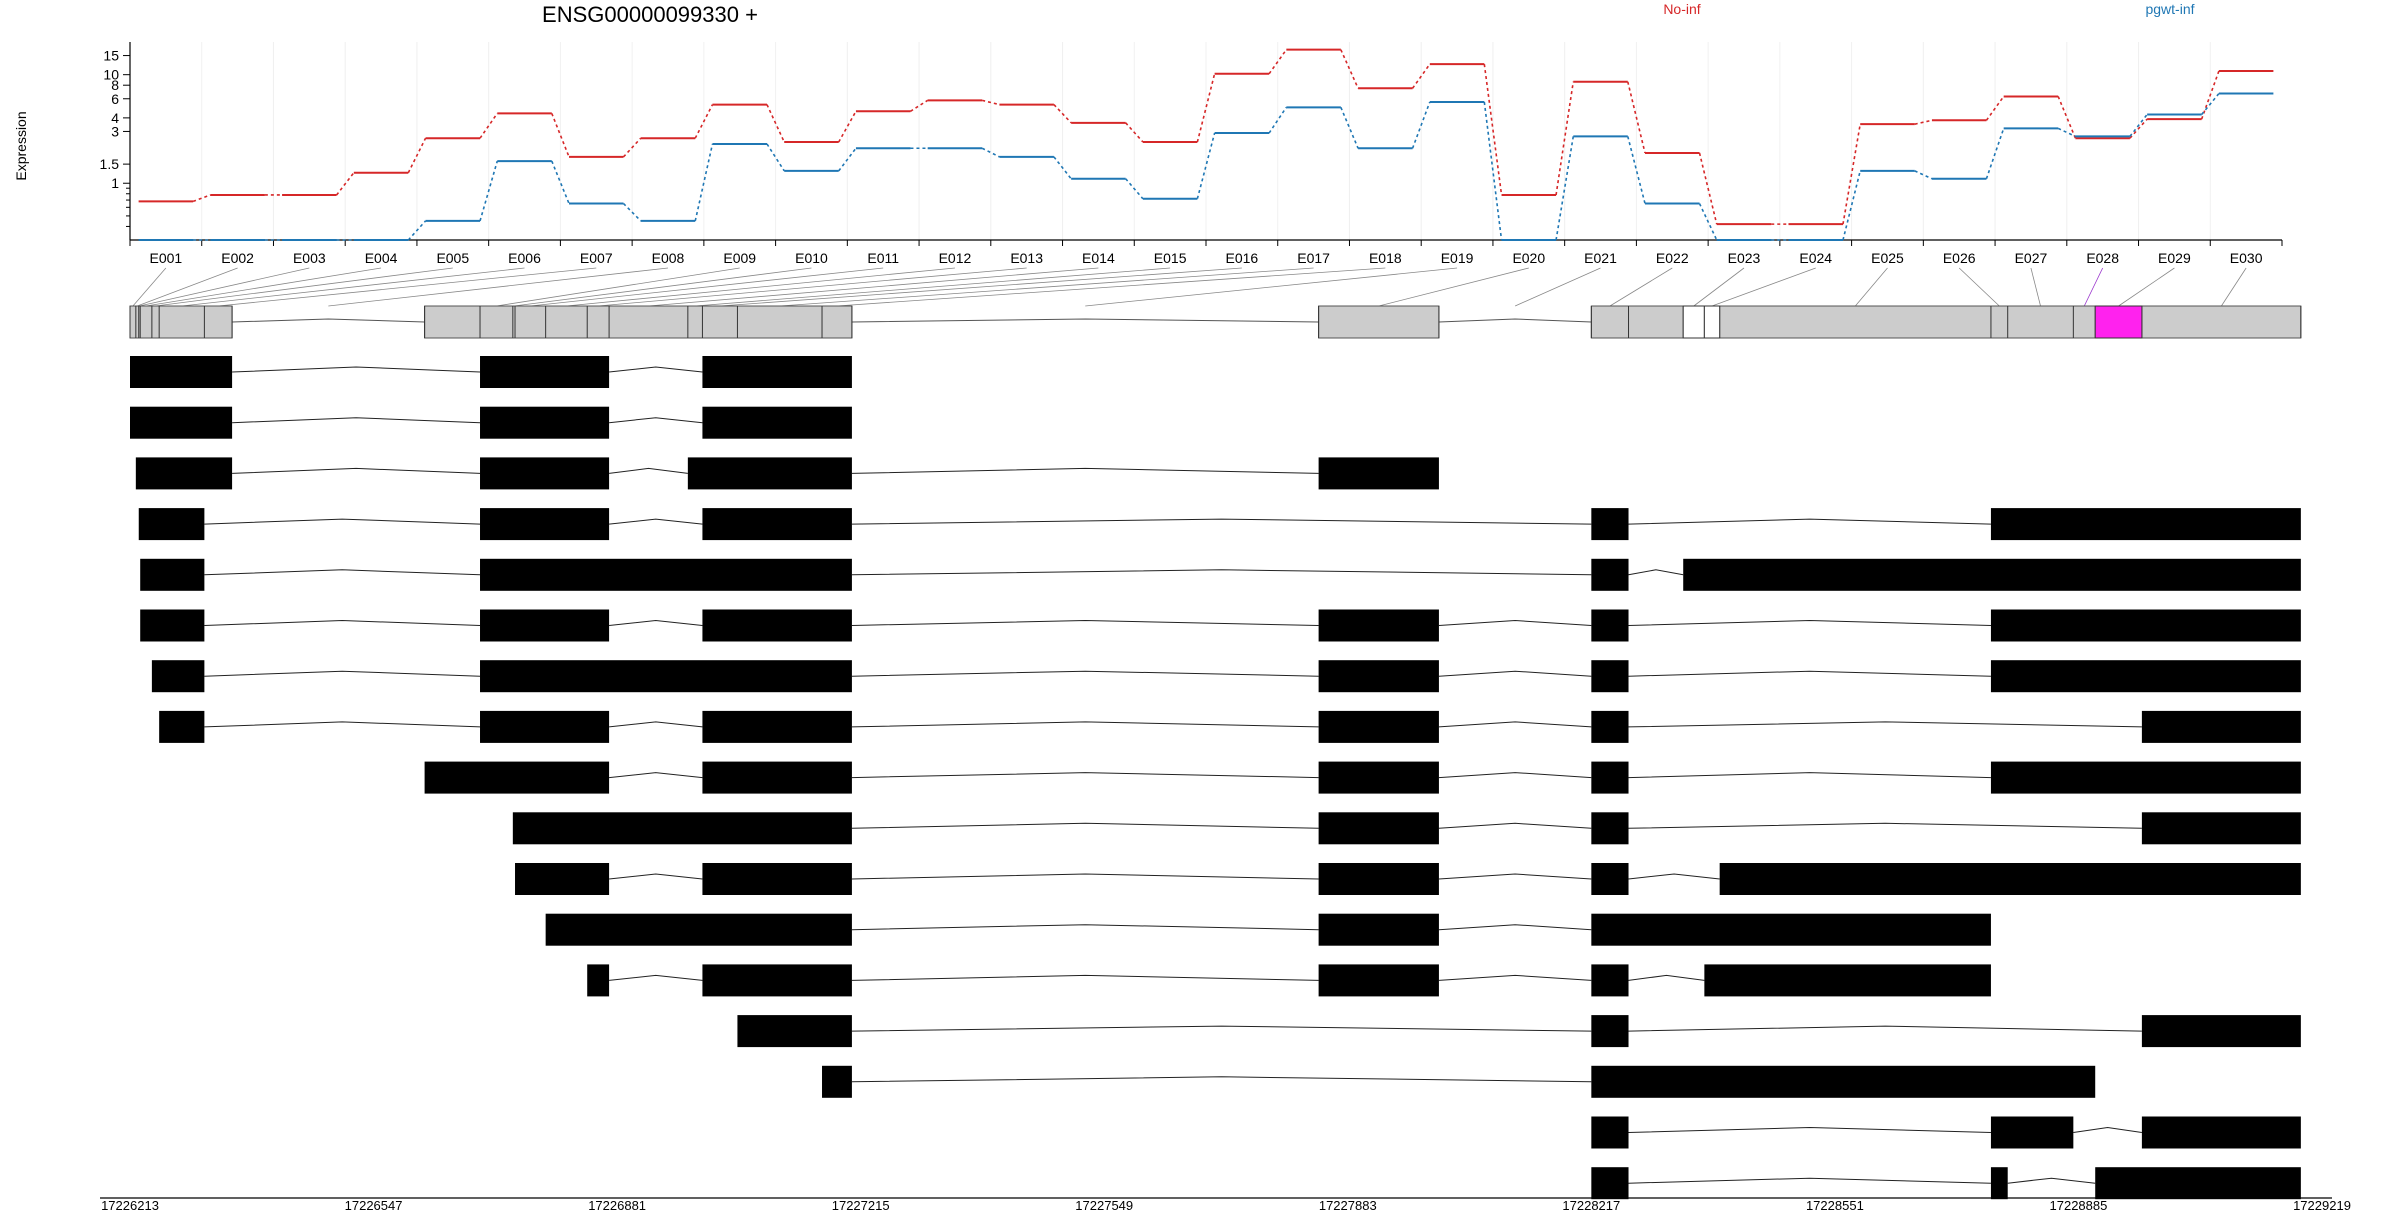  What do you see at coordinates (115, 183) in the screenshot?
I see `y-tick-label: 1` at bounding box center [115, 183].